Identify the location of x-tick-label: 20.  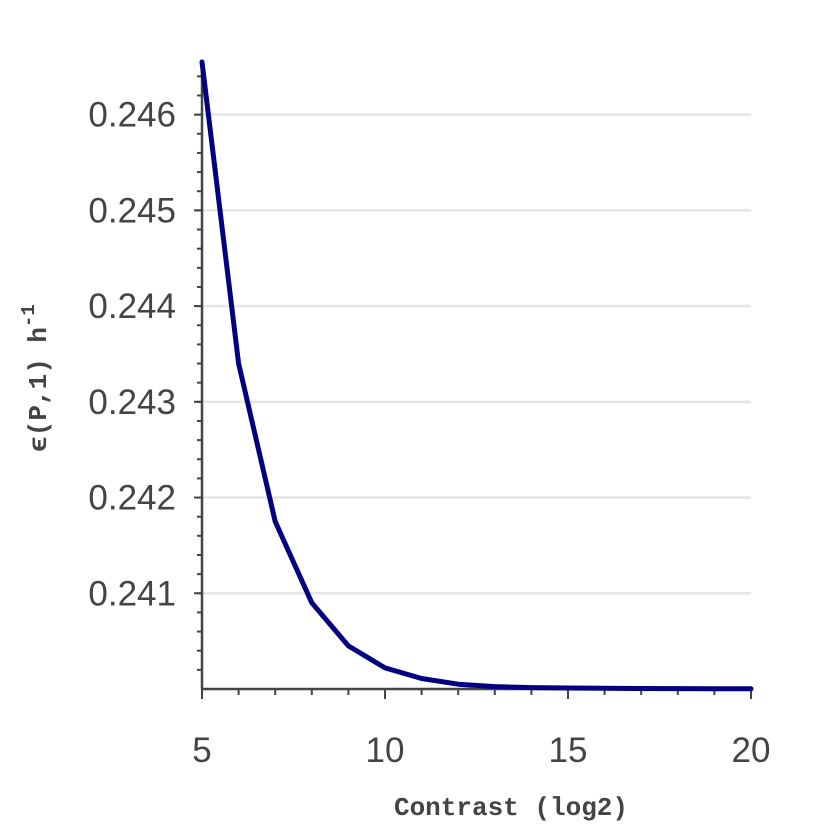
(751, 750).